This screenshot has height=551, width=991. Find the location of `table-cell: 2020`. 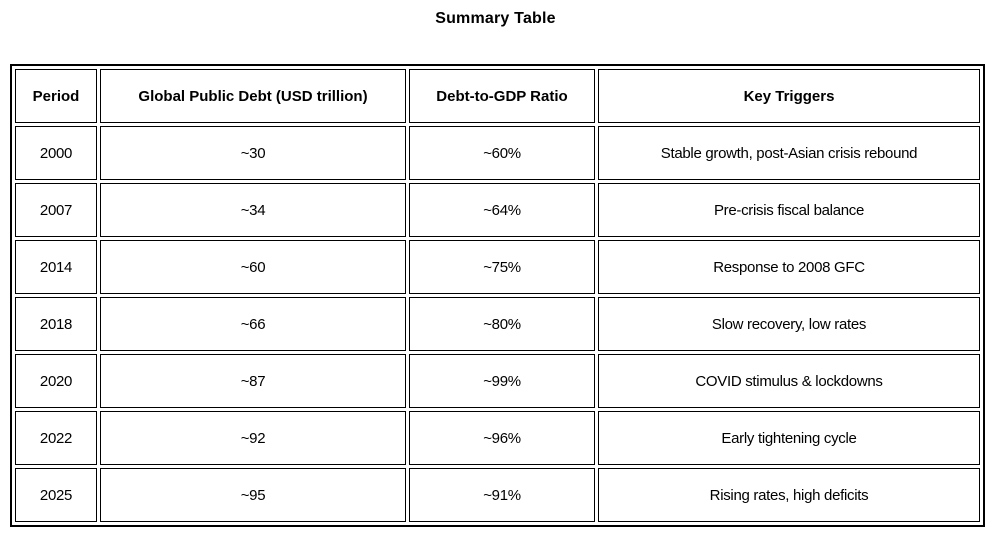

table-cell: 2020 is located at coordinates (56, 381).